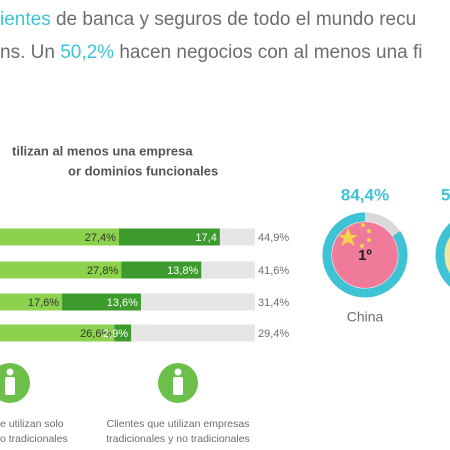 This screenshot has width=450, height=450. I want to click on bar-value-label: 13,8%, so click(182, 271).